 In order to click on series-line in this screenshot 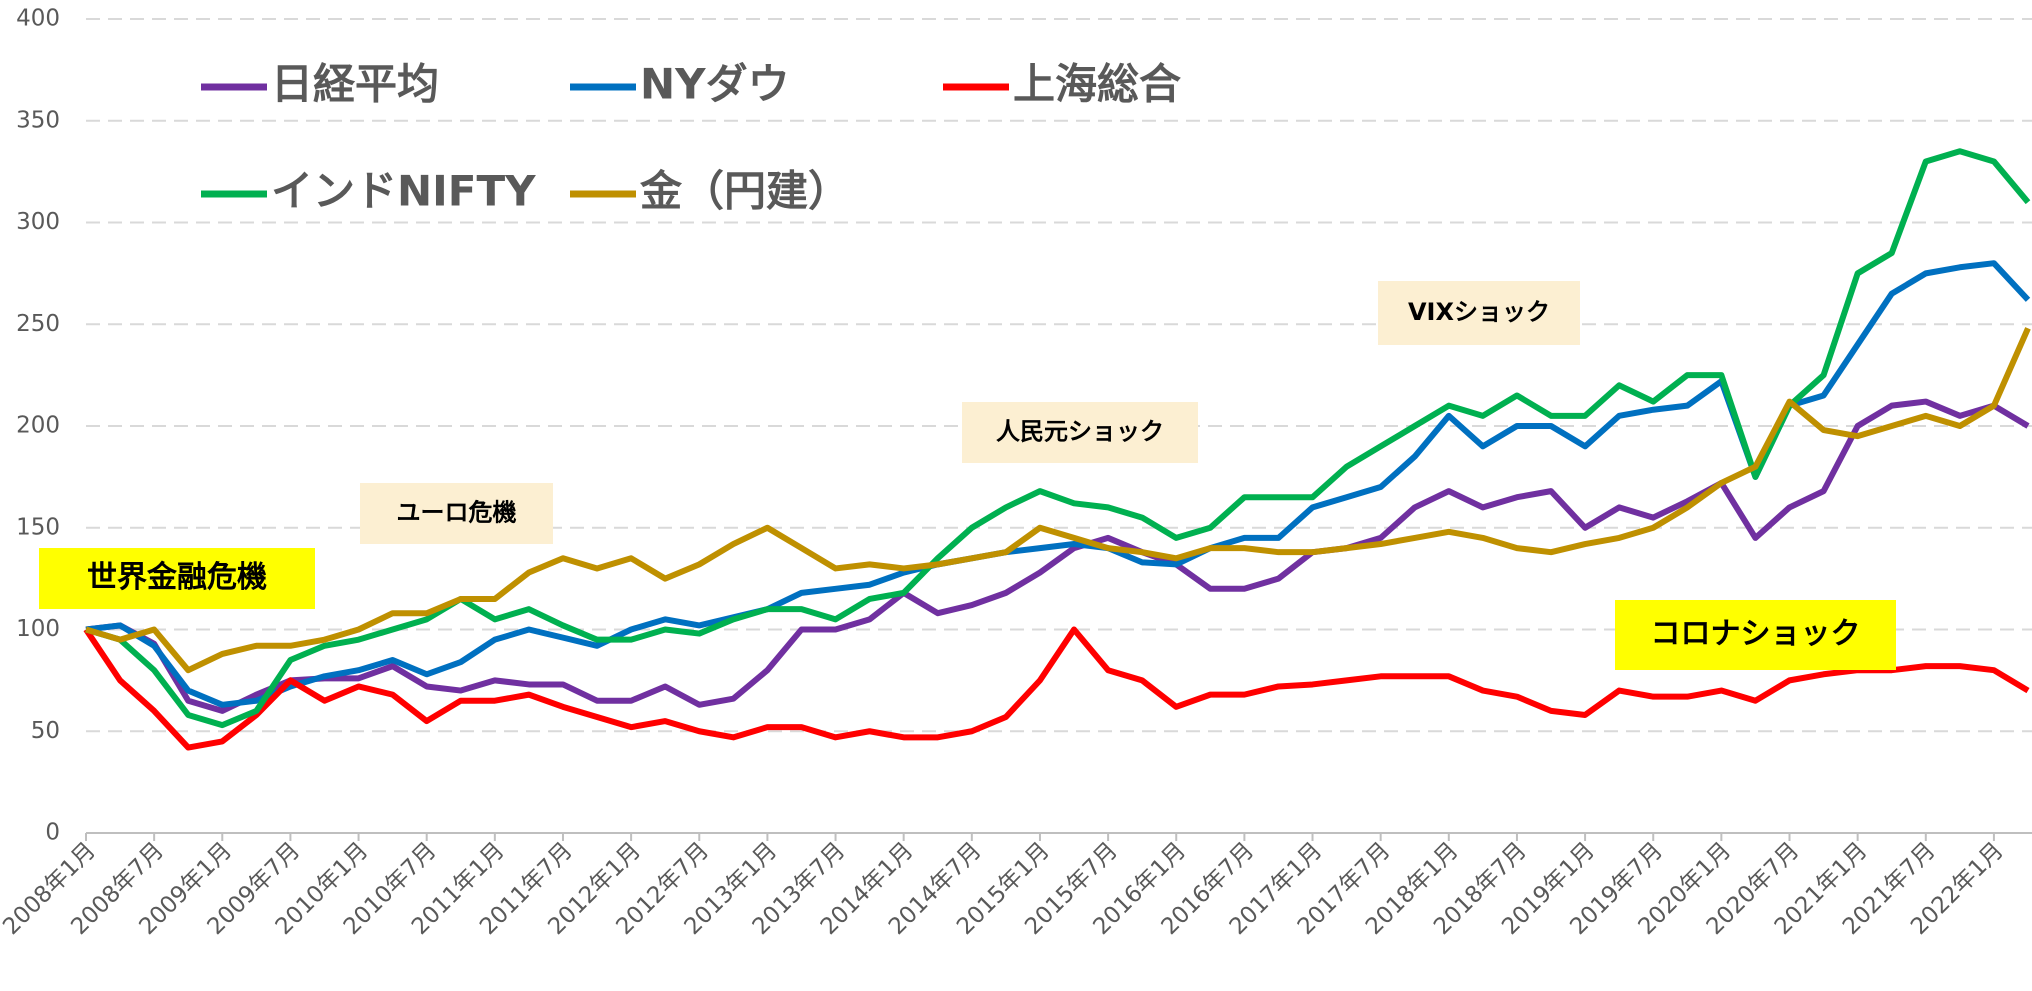, I will do `click(1056, 688)`.